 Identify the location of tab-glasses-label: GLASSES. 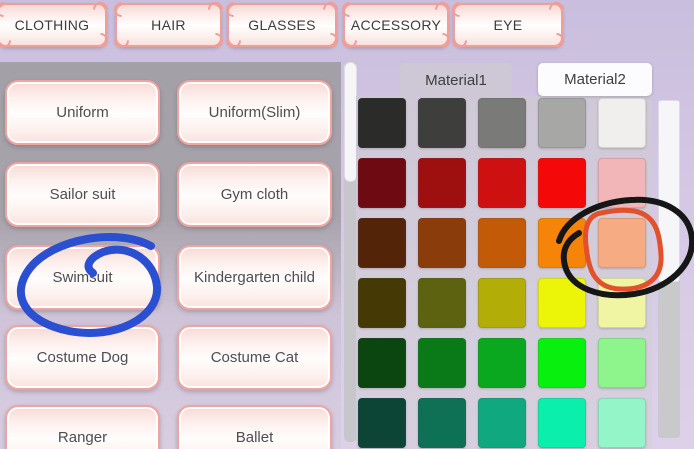
(282, 25).